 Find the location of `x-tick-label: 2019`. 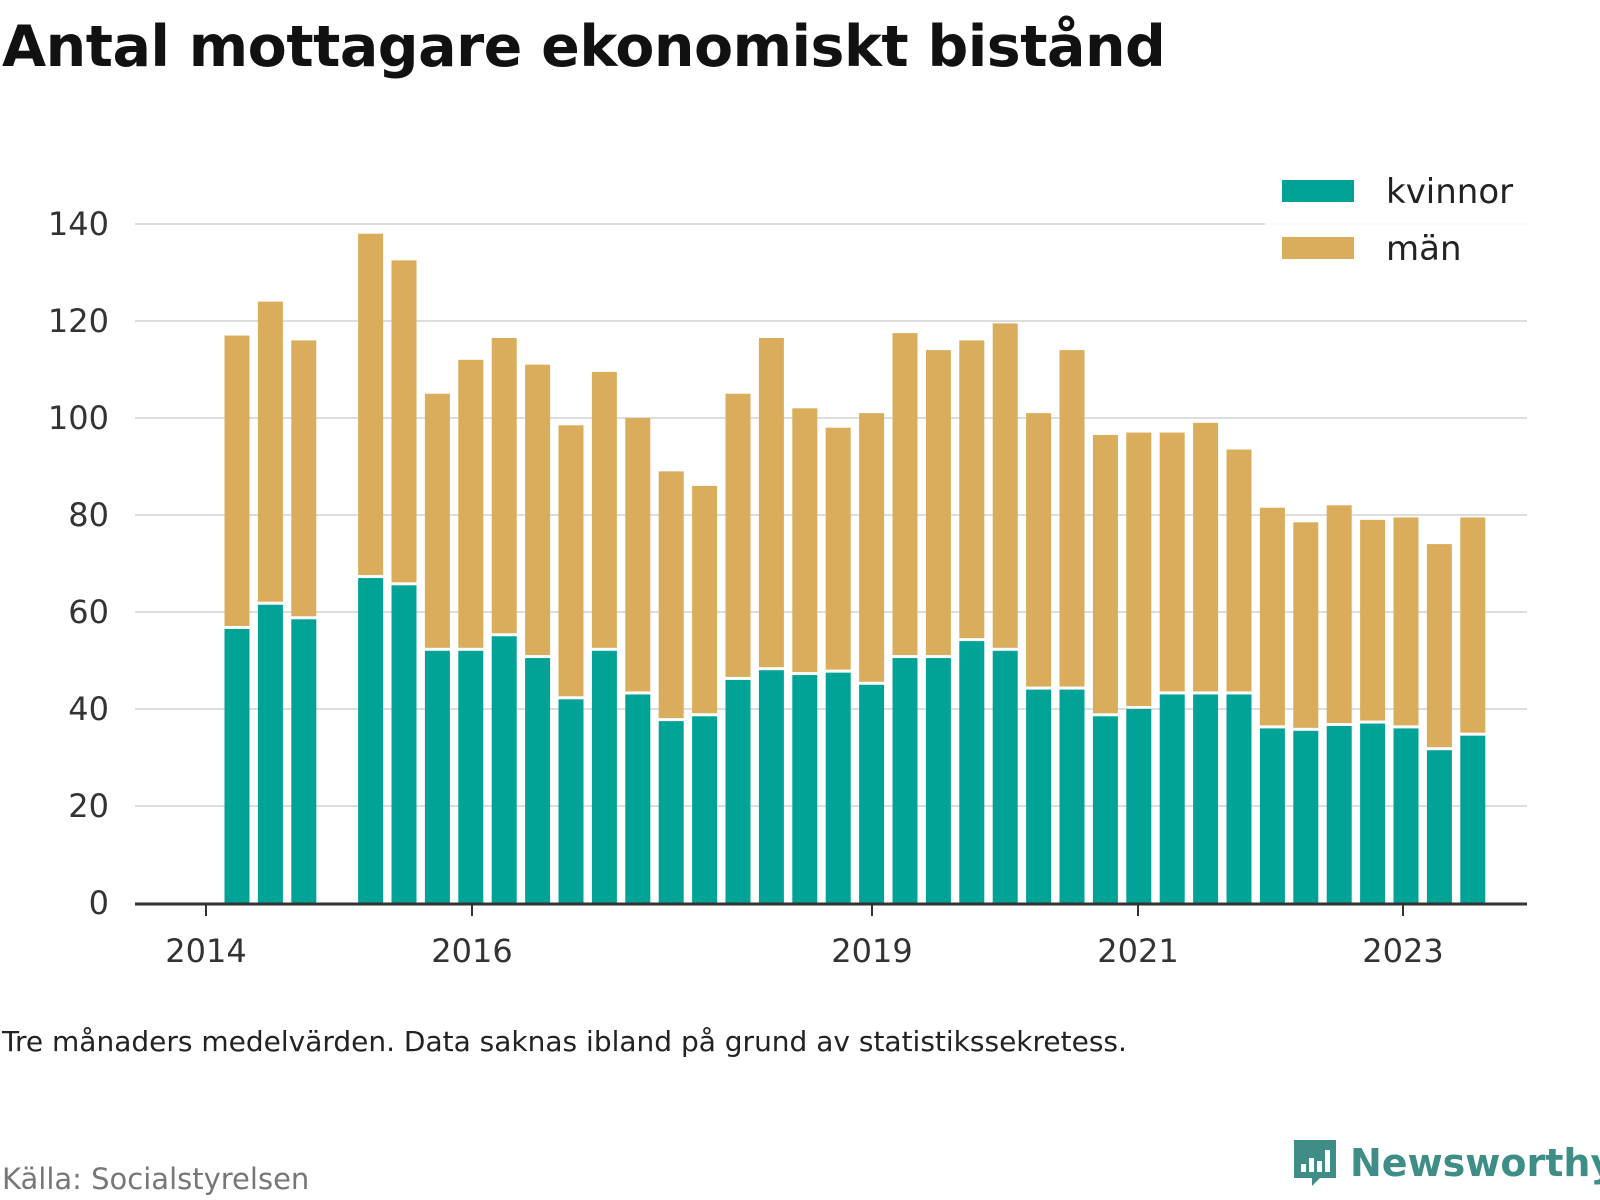

x-tick-label: 2019 is located at coordinates (871, 951).